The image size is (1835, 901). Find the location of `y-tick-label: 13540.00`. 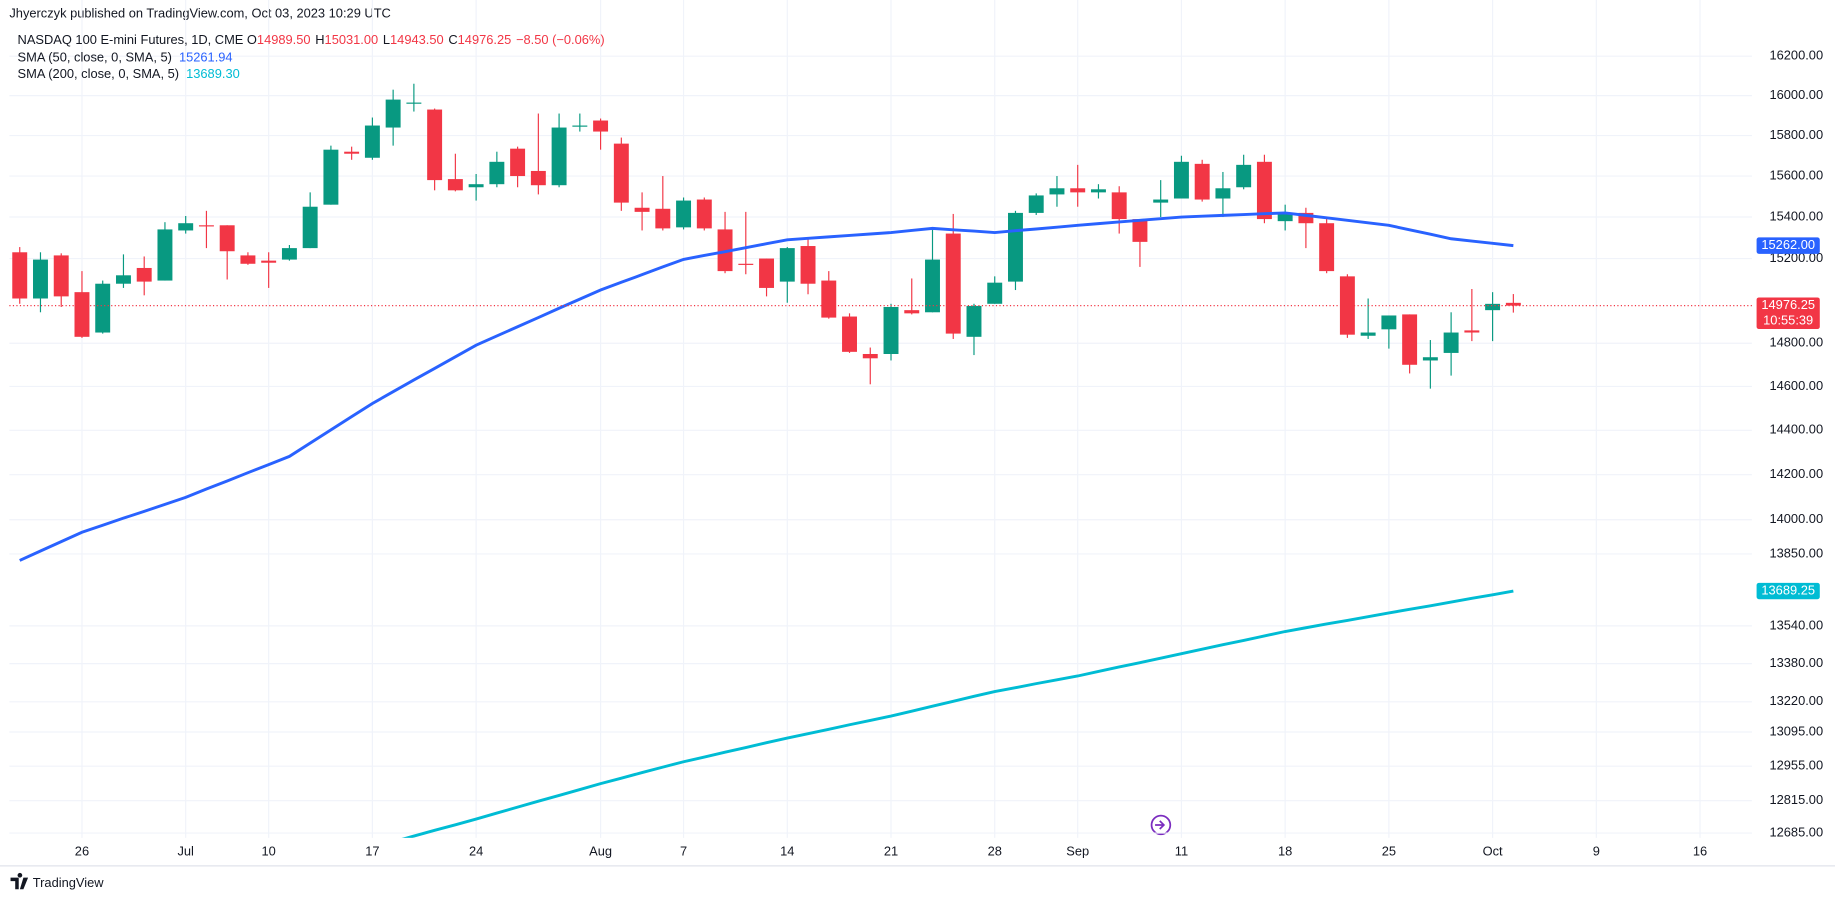

y-tick-label: 13540.00 is located at coordinates (1796, 624).